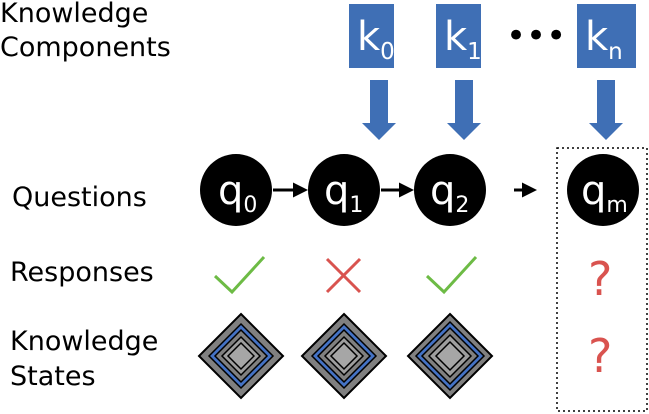 This screenshot has width=649, height=414. What do you see at coordinates (615, 52) in the screenshot?
I see `kc-n-sub: n` at bounding box center [615, 52].